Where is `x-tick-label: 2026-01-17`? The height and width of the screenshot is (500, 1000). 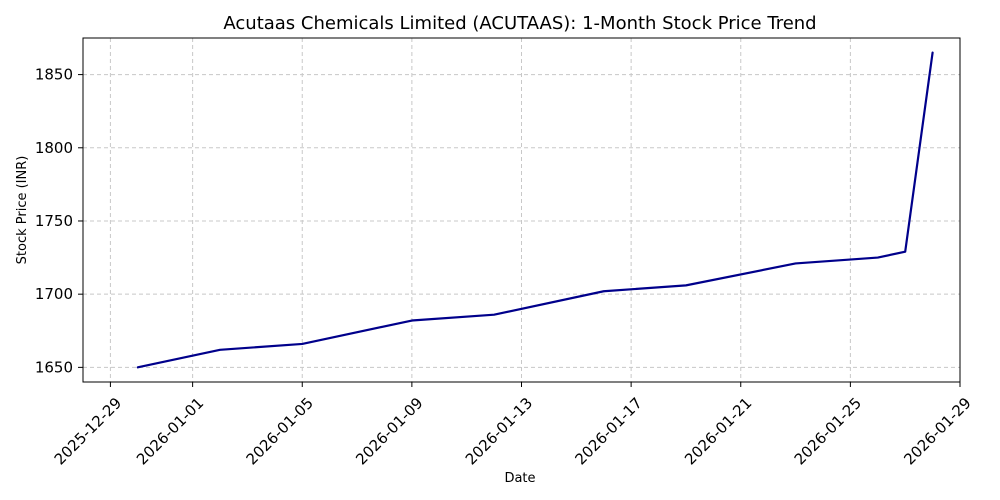
x-tick-label: 2026-01-17 is located at coordinates (608, 431).